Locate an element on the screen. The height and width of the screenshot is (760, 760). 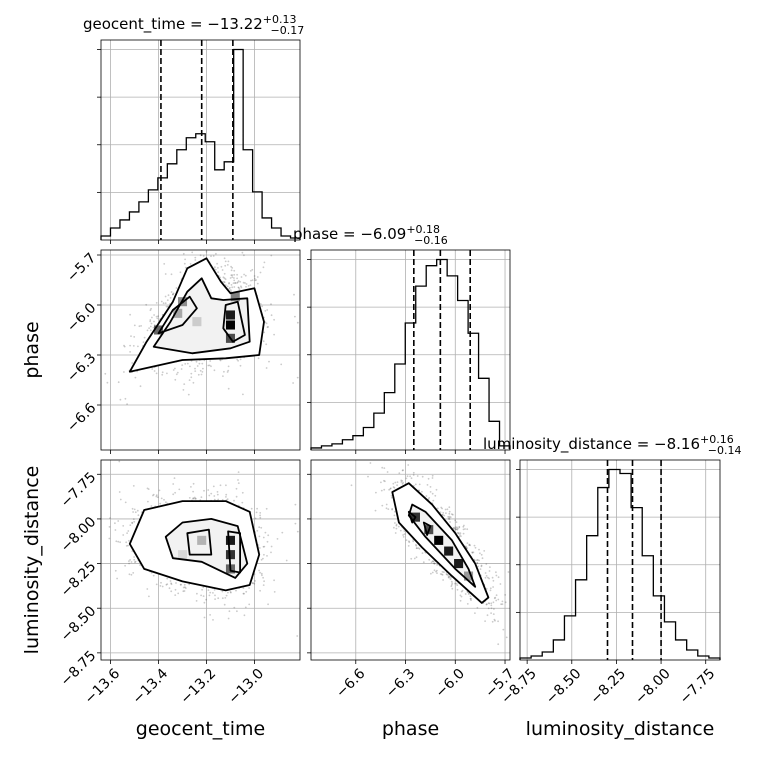
title-main: phase = −6.09 is located at coordinates (349, 234).